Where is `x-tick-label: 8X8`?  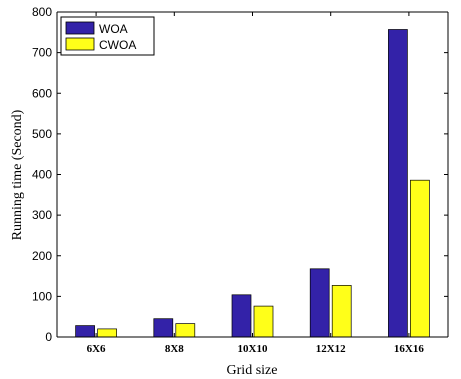
x-tick-label: 8X8 is located at coordinates (174, 349).